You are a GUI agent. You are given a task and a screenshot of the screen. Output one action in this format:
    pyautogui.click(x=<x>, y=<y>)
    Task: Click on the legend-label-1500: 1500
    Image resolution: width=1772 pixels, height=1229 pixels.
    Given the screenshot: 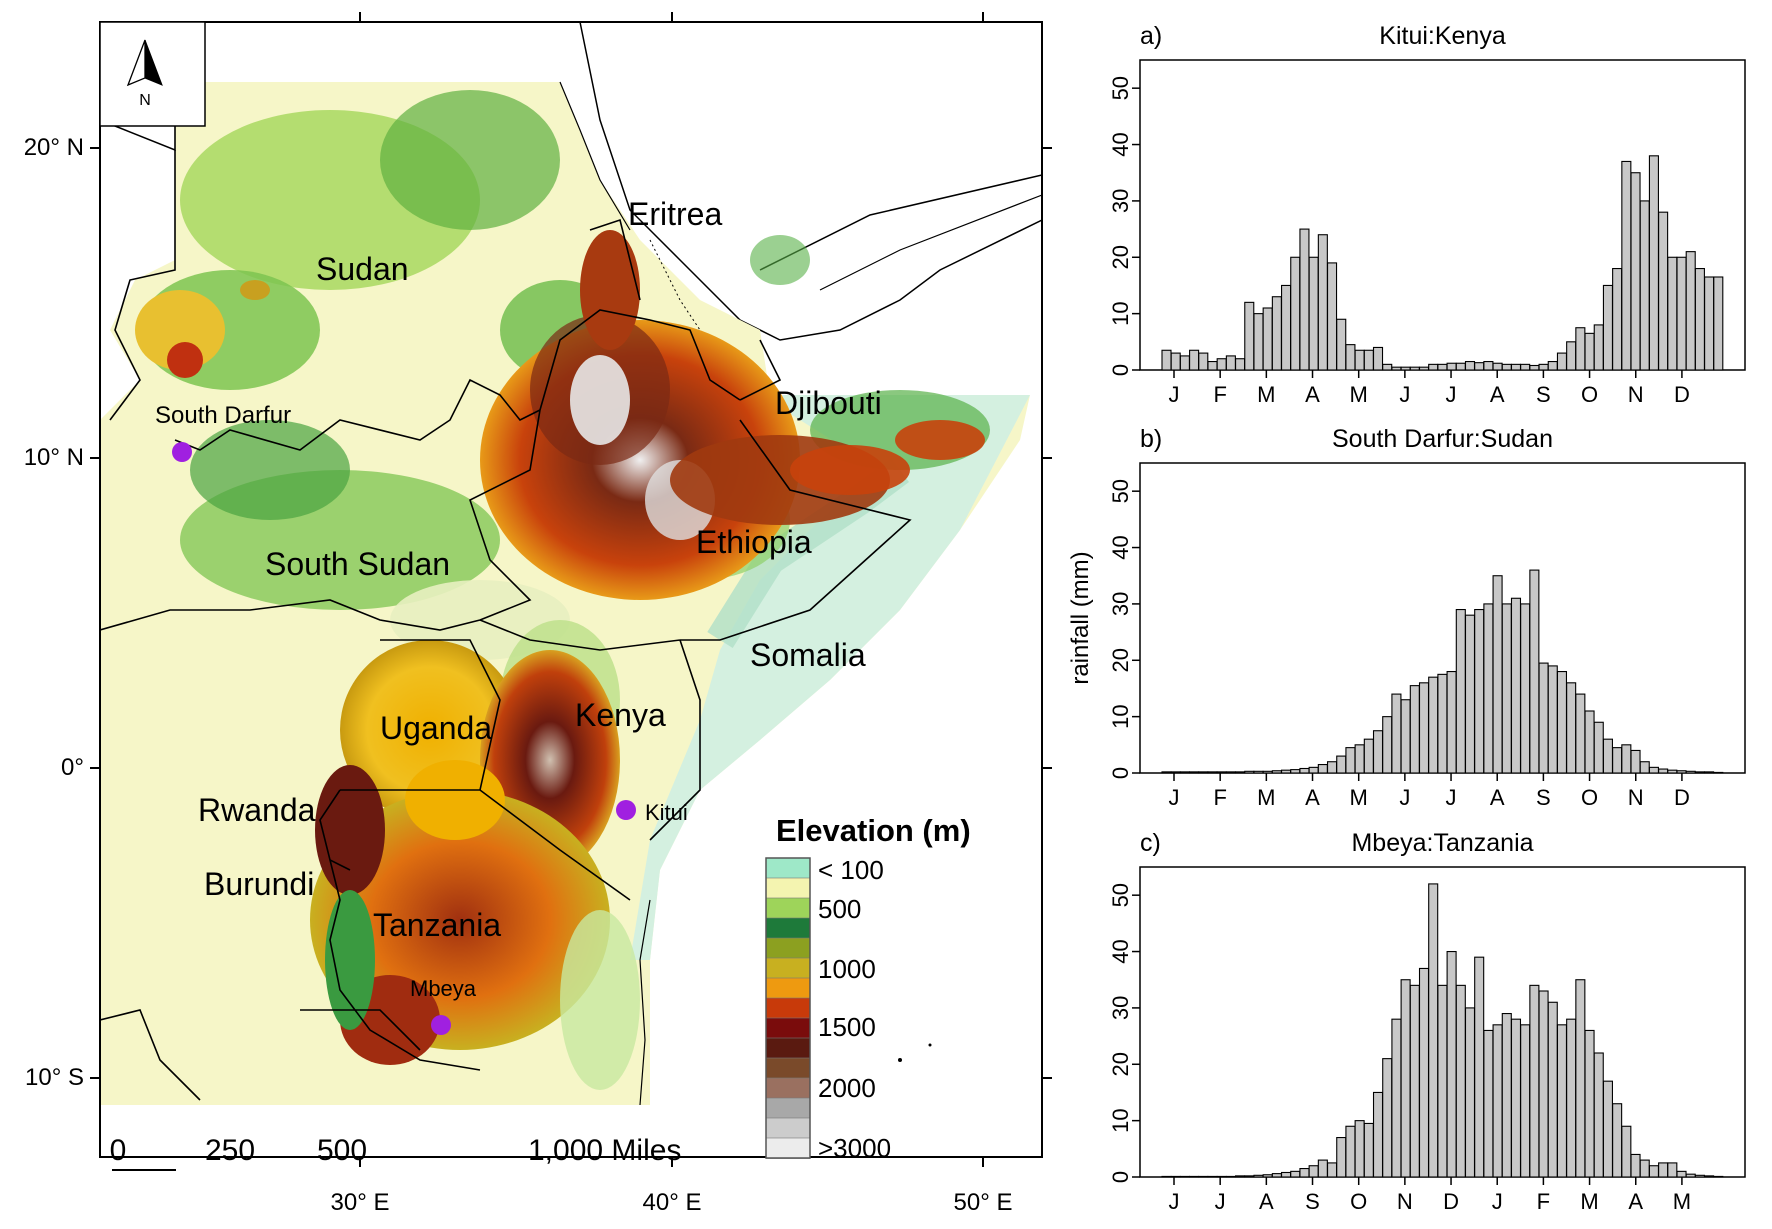 What is the action you would take?
    pyautogui.click(x=847, y=1027)
    